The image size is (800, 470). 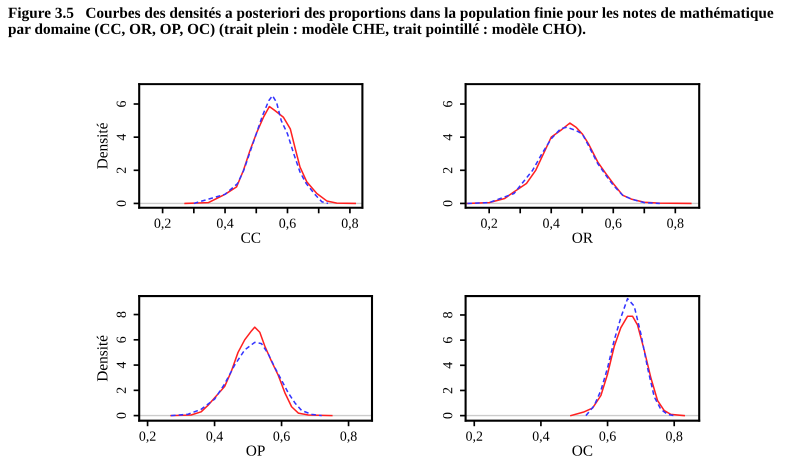 I want to click on x-axis-title: OR, so click(x=582, y=237).